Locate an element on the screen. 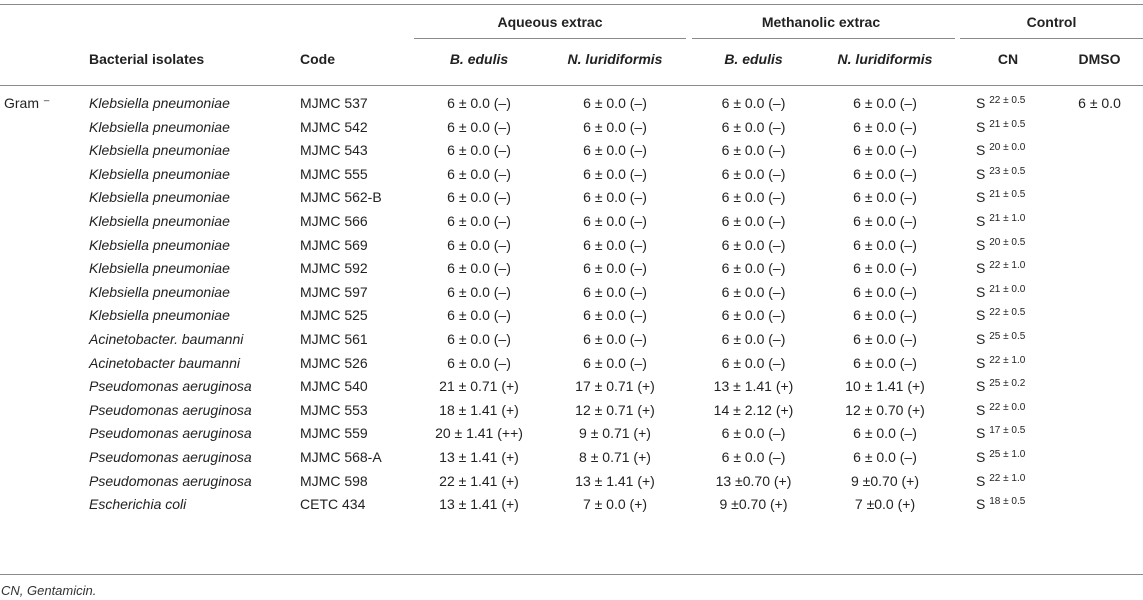 The height and width of the screenshot is (600, 1143). isolate-cell: Escherichia coli is located at coordinates (138, 504).